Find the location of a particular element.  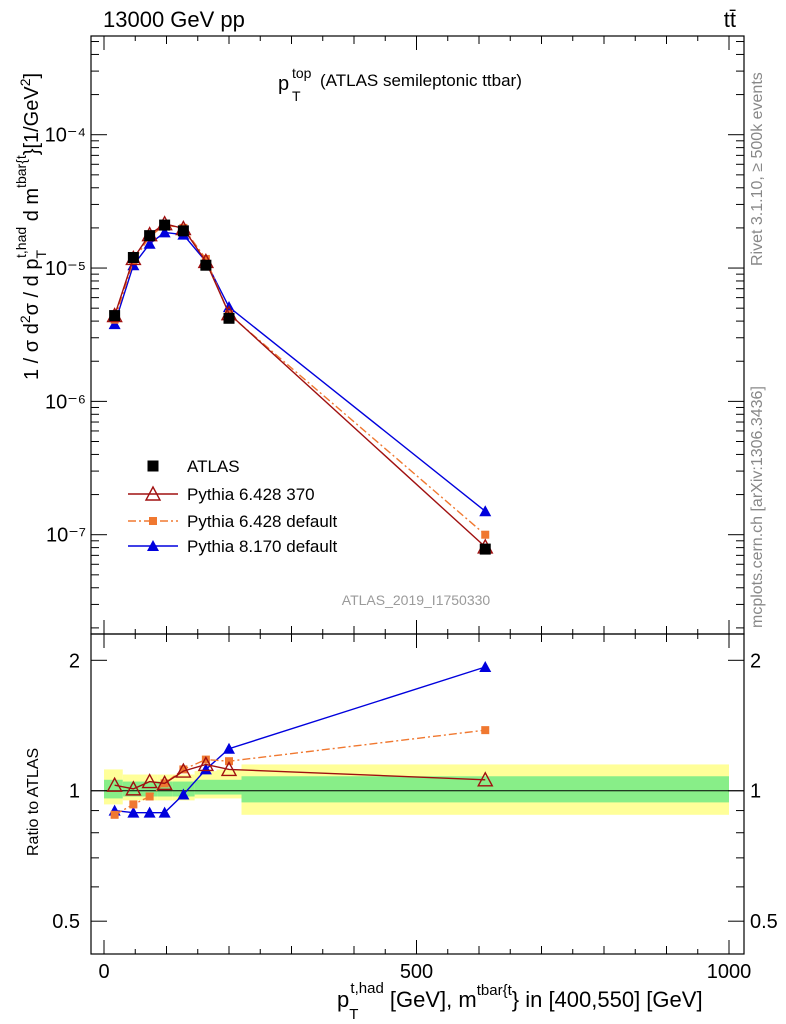

y-tick-label-main: 10⁻⁵ is located at coordinates (65, 269).